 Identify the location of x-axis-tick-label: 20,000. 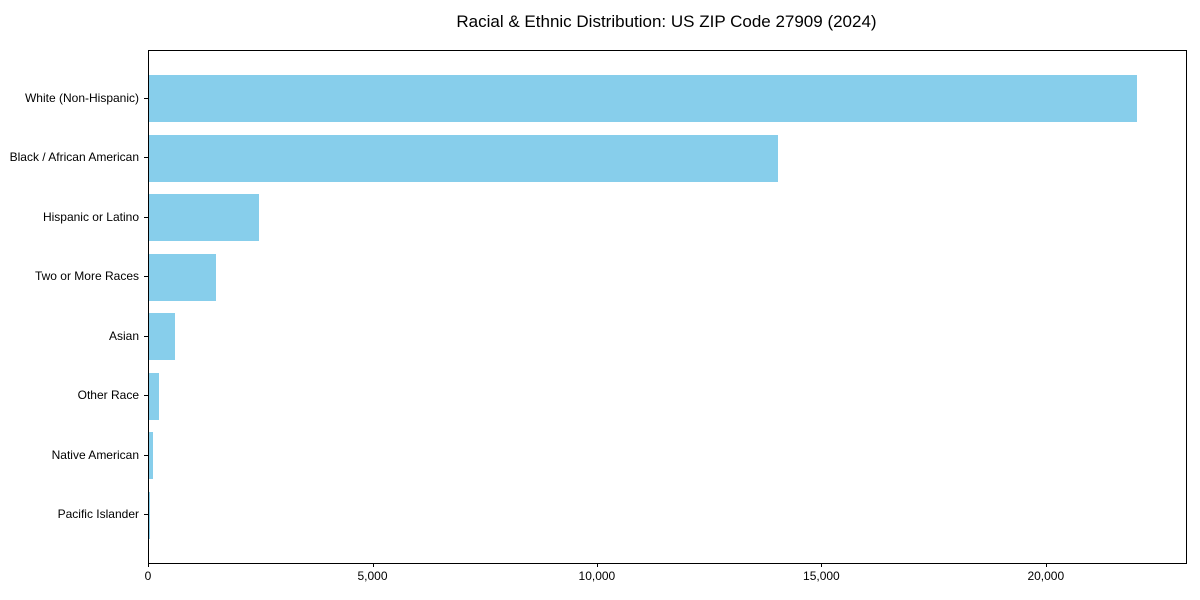
(1046, 576).